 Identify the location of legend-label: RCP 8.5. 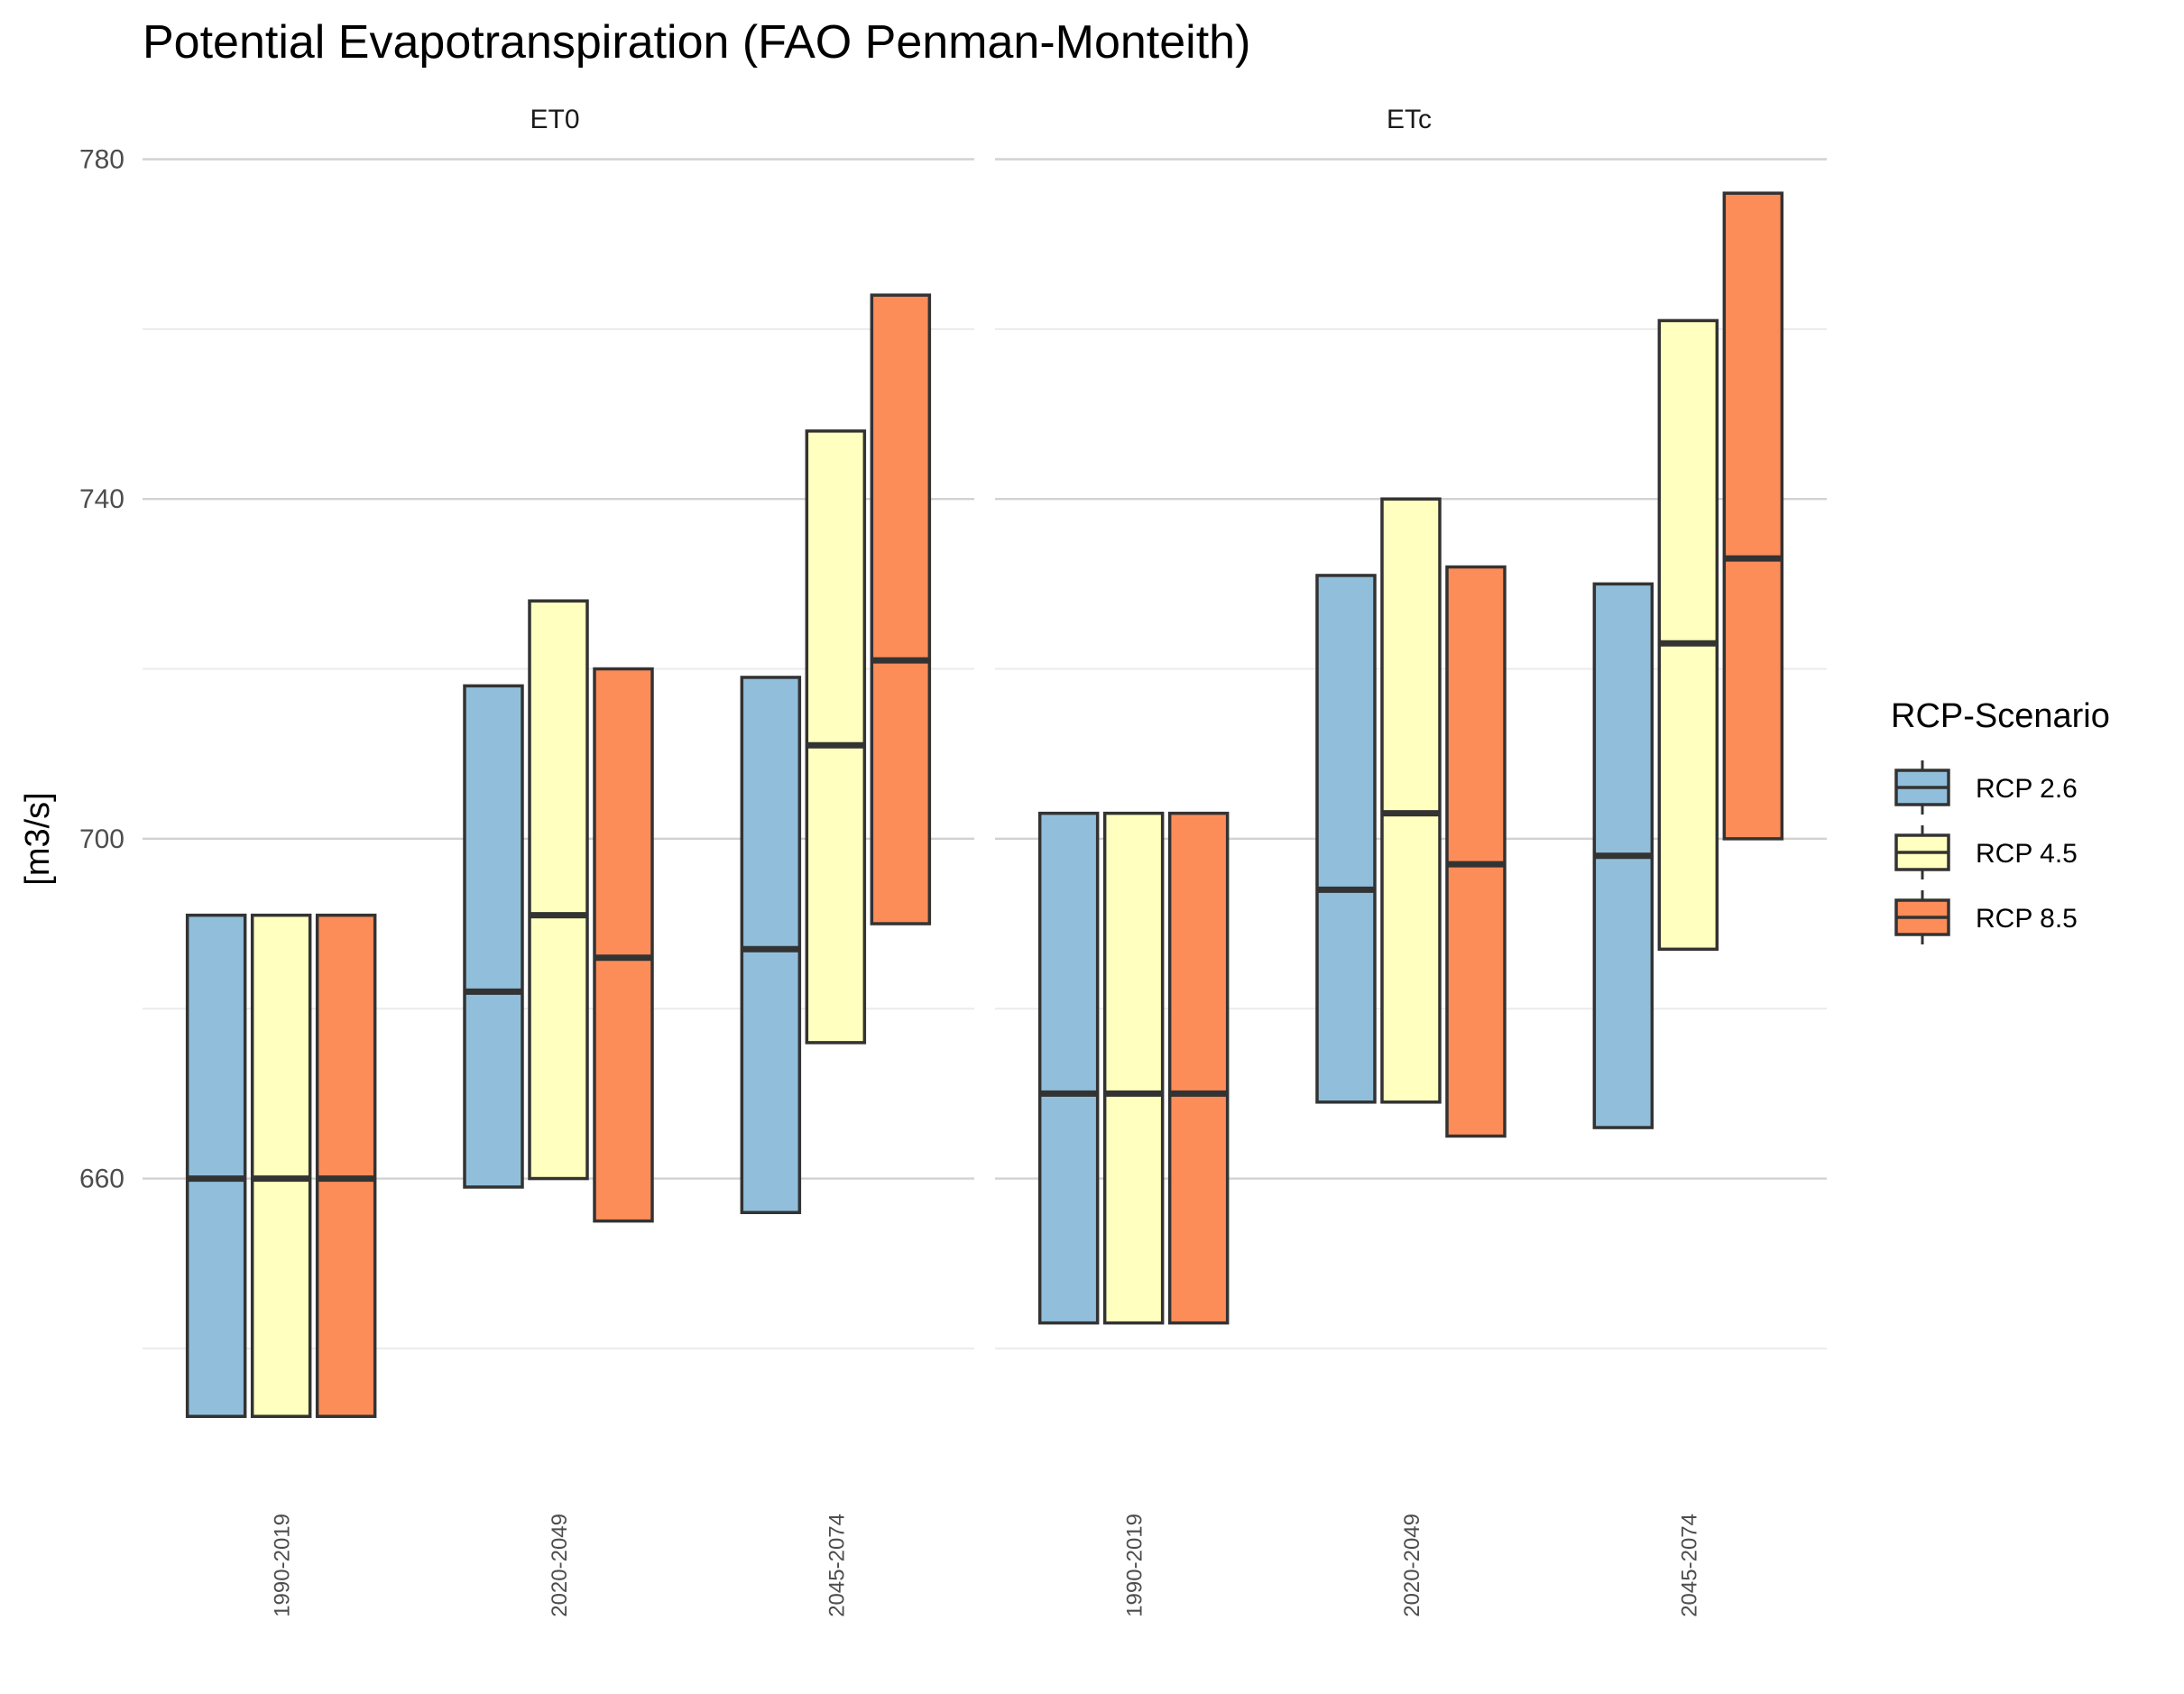
(2027, 919).